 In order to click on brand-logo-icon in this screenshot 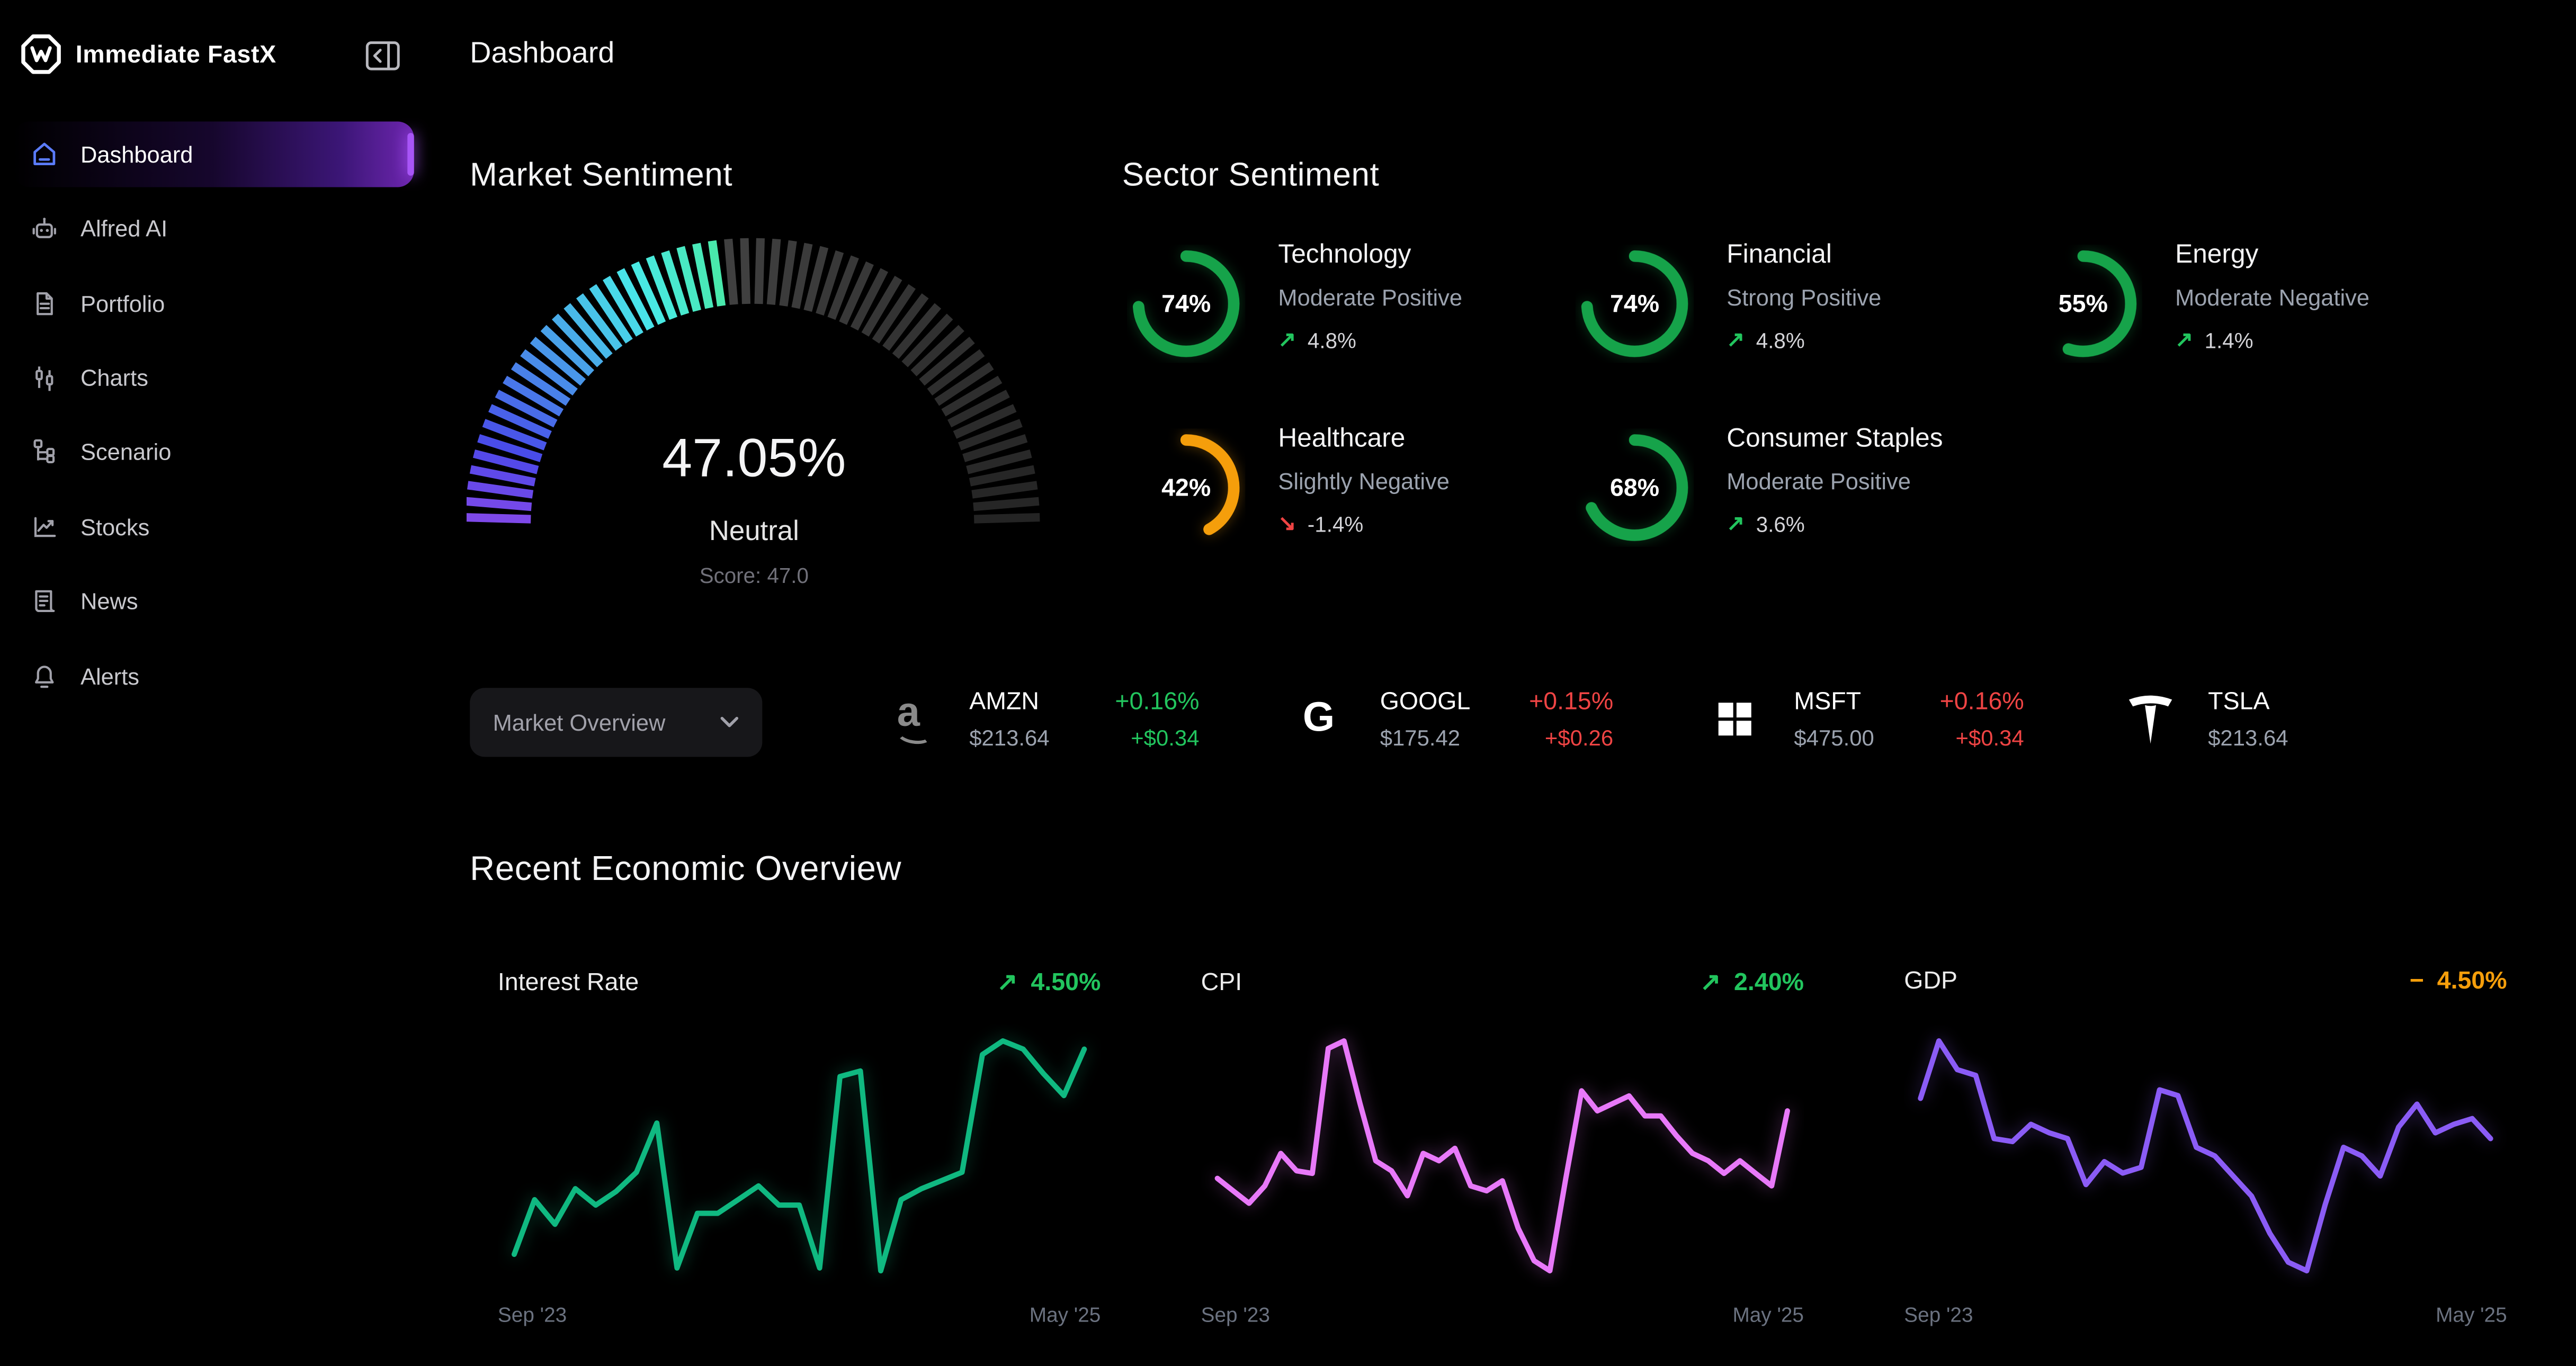, I will do `click(41, 54)`.